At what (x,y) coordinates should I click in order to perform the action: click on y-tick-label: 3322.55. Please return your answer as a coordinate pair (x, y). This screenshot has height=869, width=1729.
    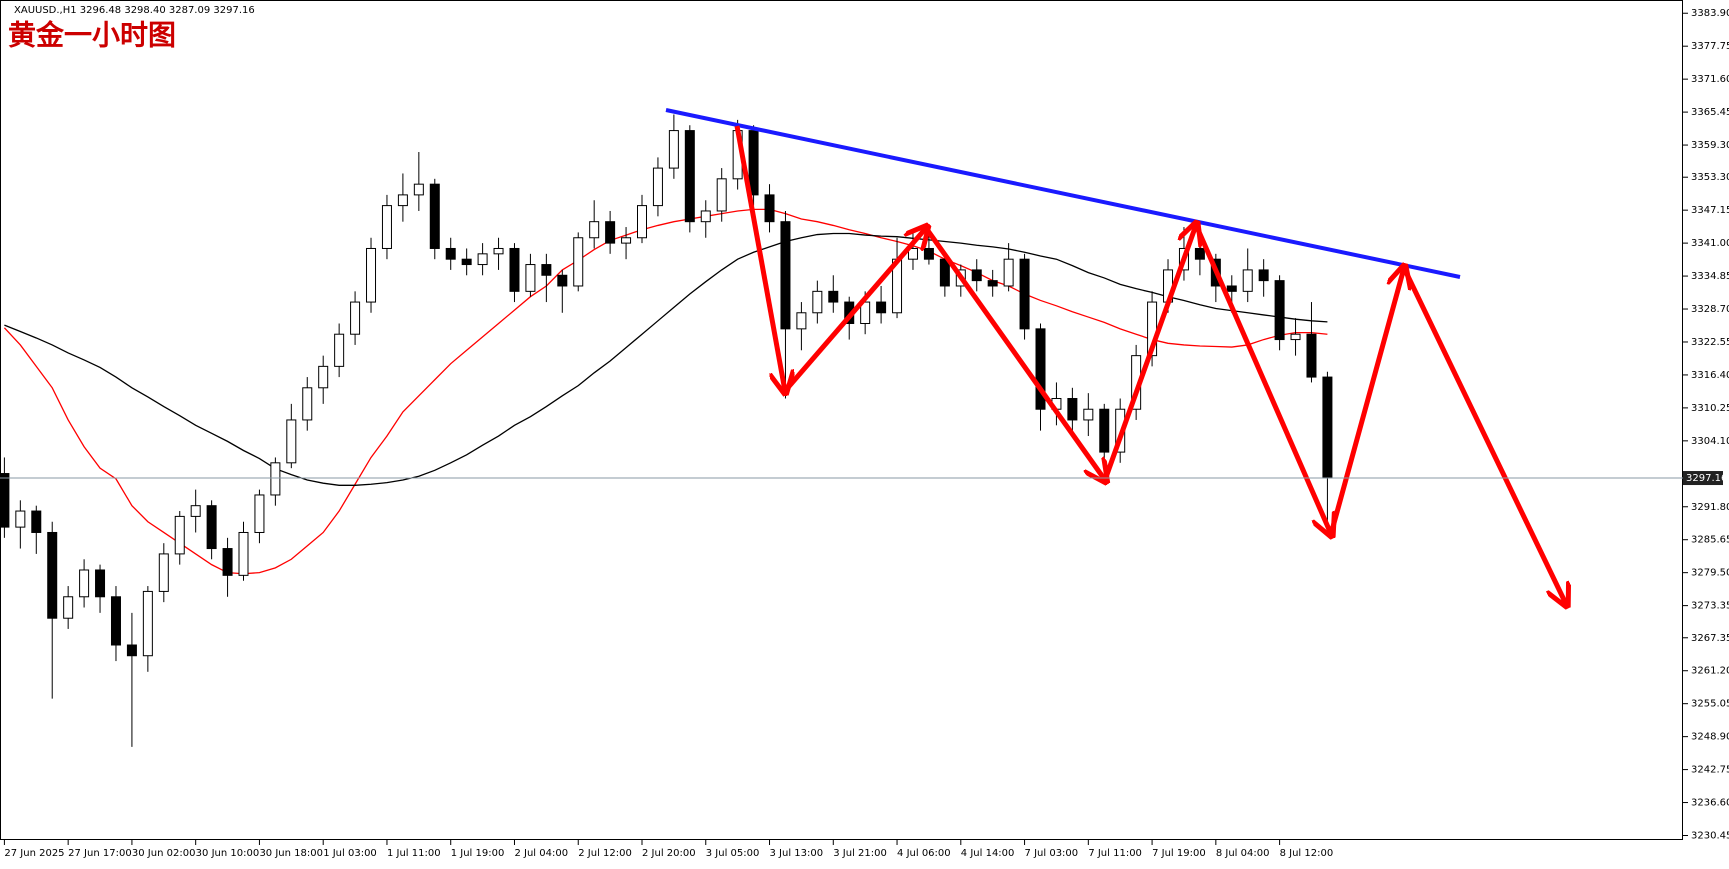
    Looking at the image, I should click on (1710, 342).